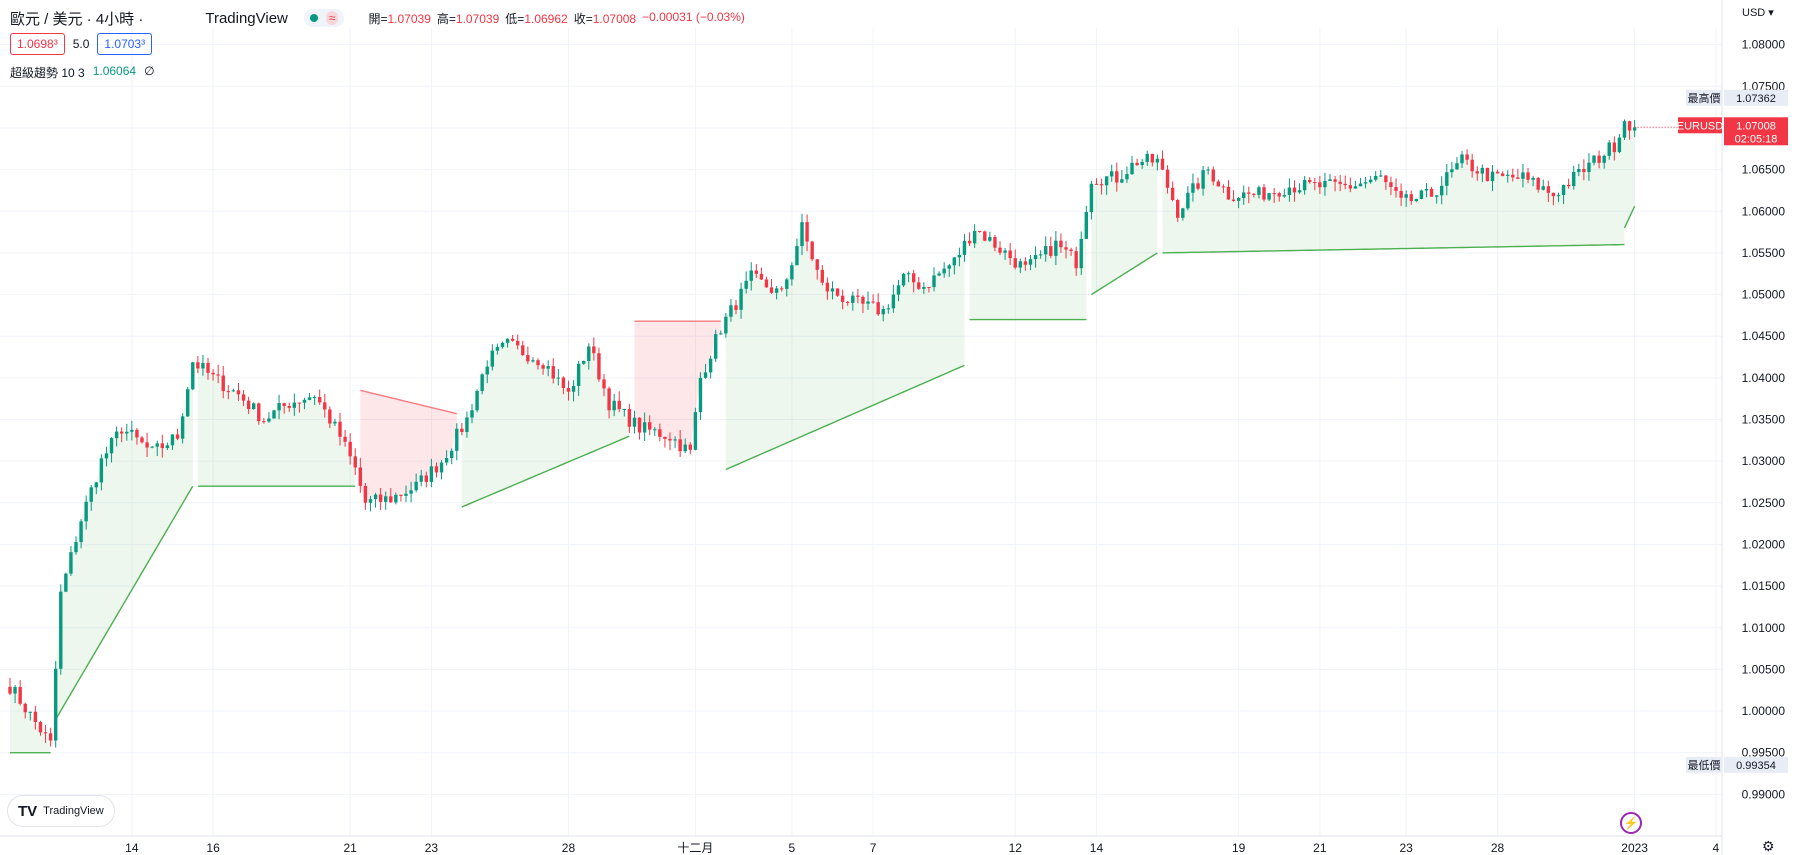 This screenshot has width=1800, height=855. What do you see at coordinates (1764, 711) in the screenshot?
I see `y-tick-label: 1.00000` at bounding box center [1764, 711].